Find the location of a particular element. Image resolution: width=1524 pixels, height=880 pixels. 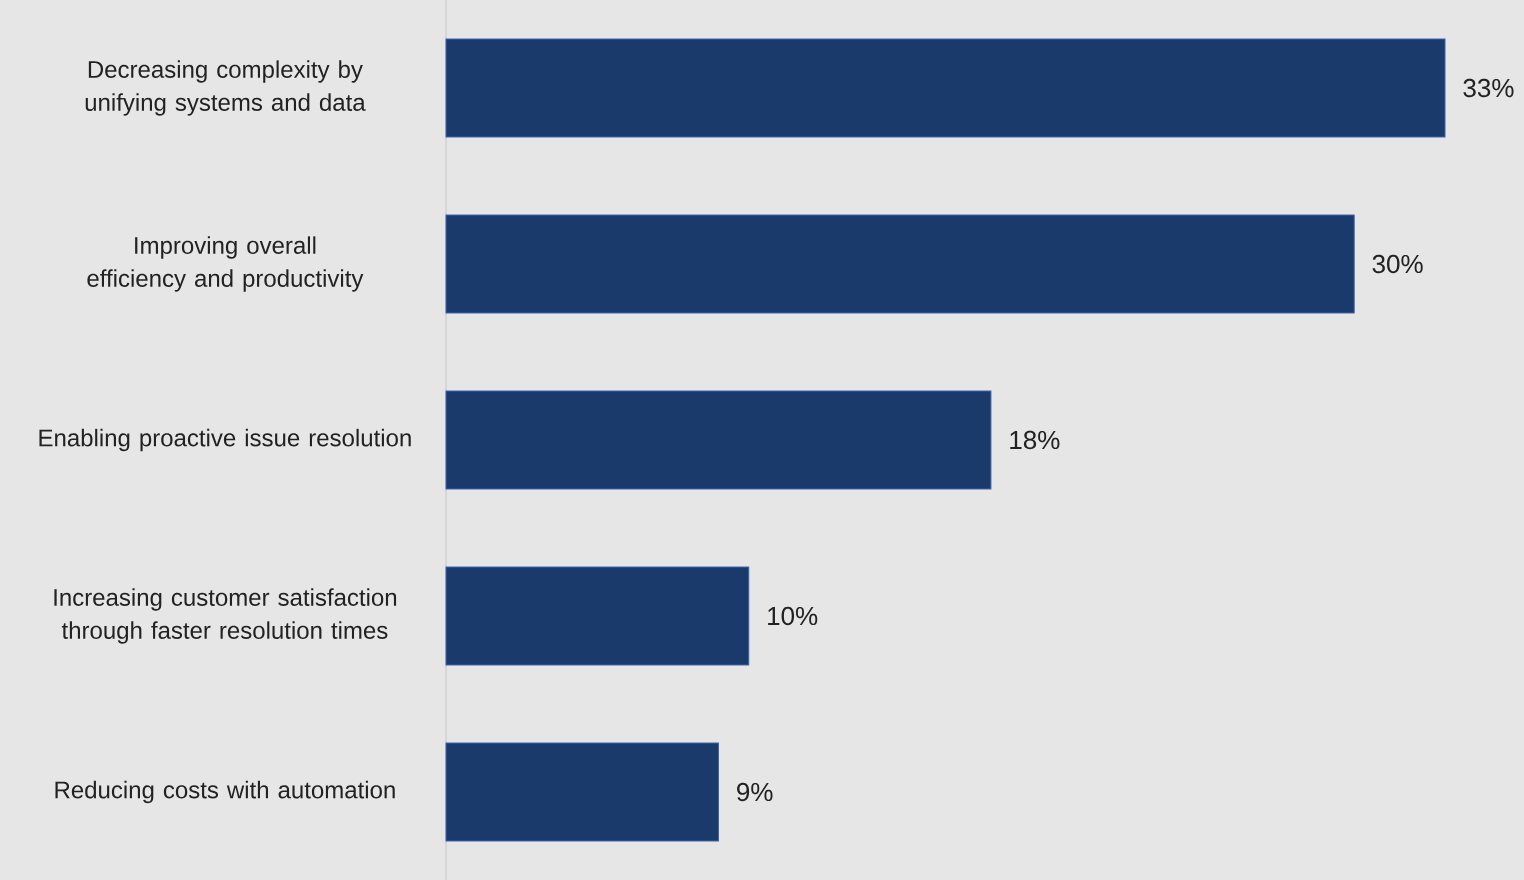

data-label: 10% is located at coordinates (793, 616).